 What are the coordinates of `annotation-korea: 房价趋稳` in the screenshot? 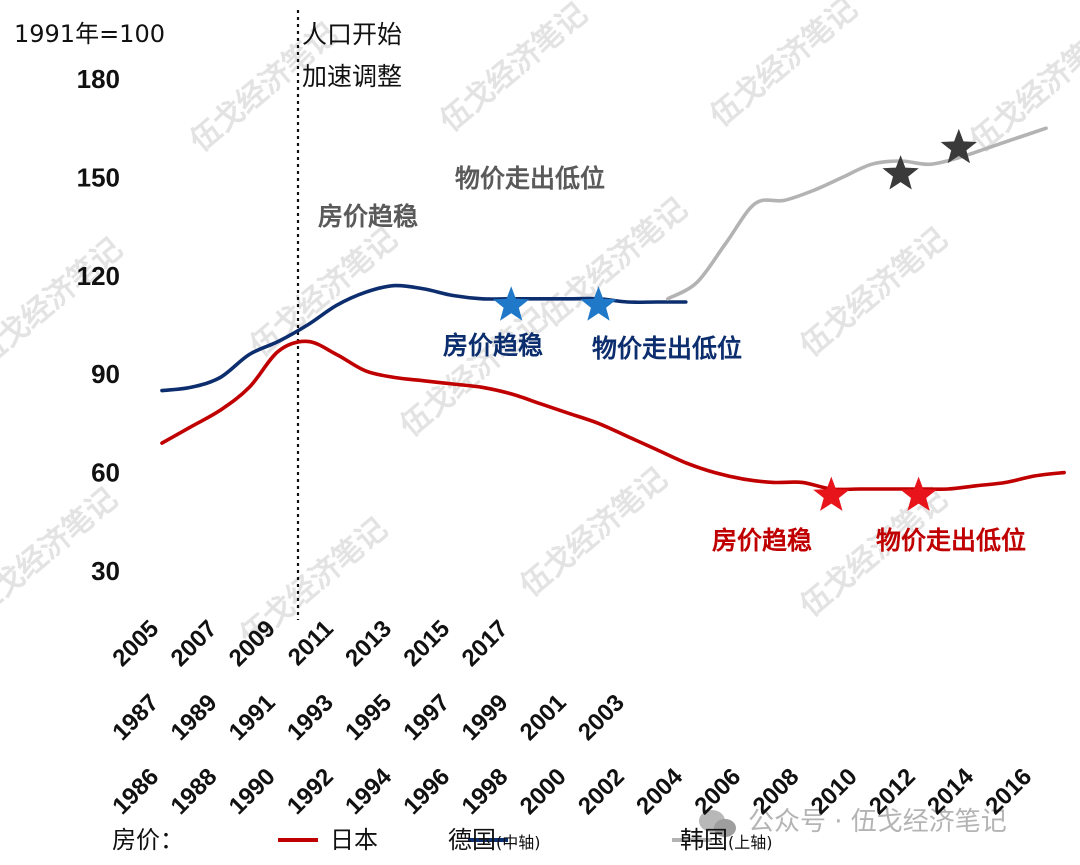 It's located at (368, 216).